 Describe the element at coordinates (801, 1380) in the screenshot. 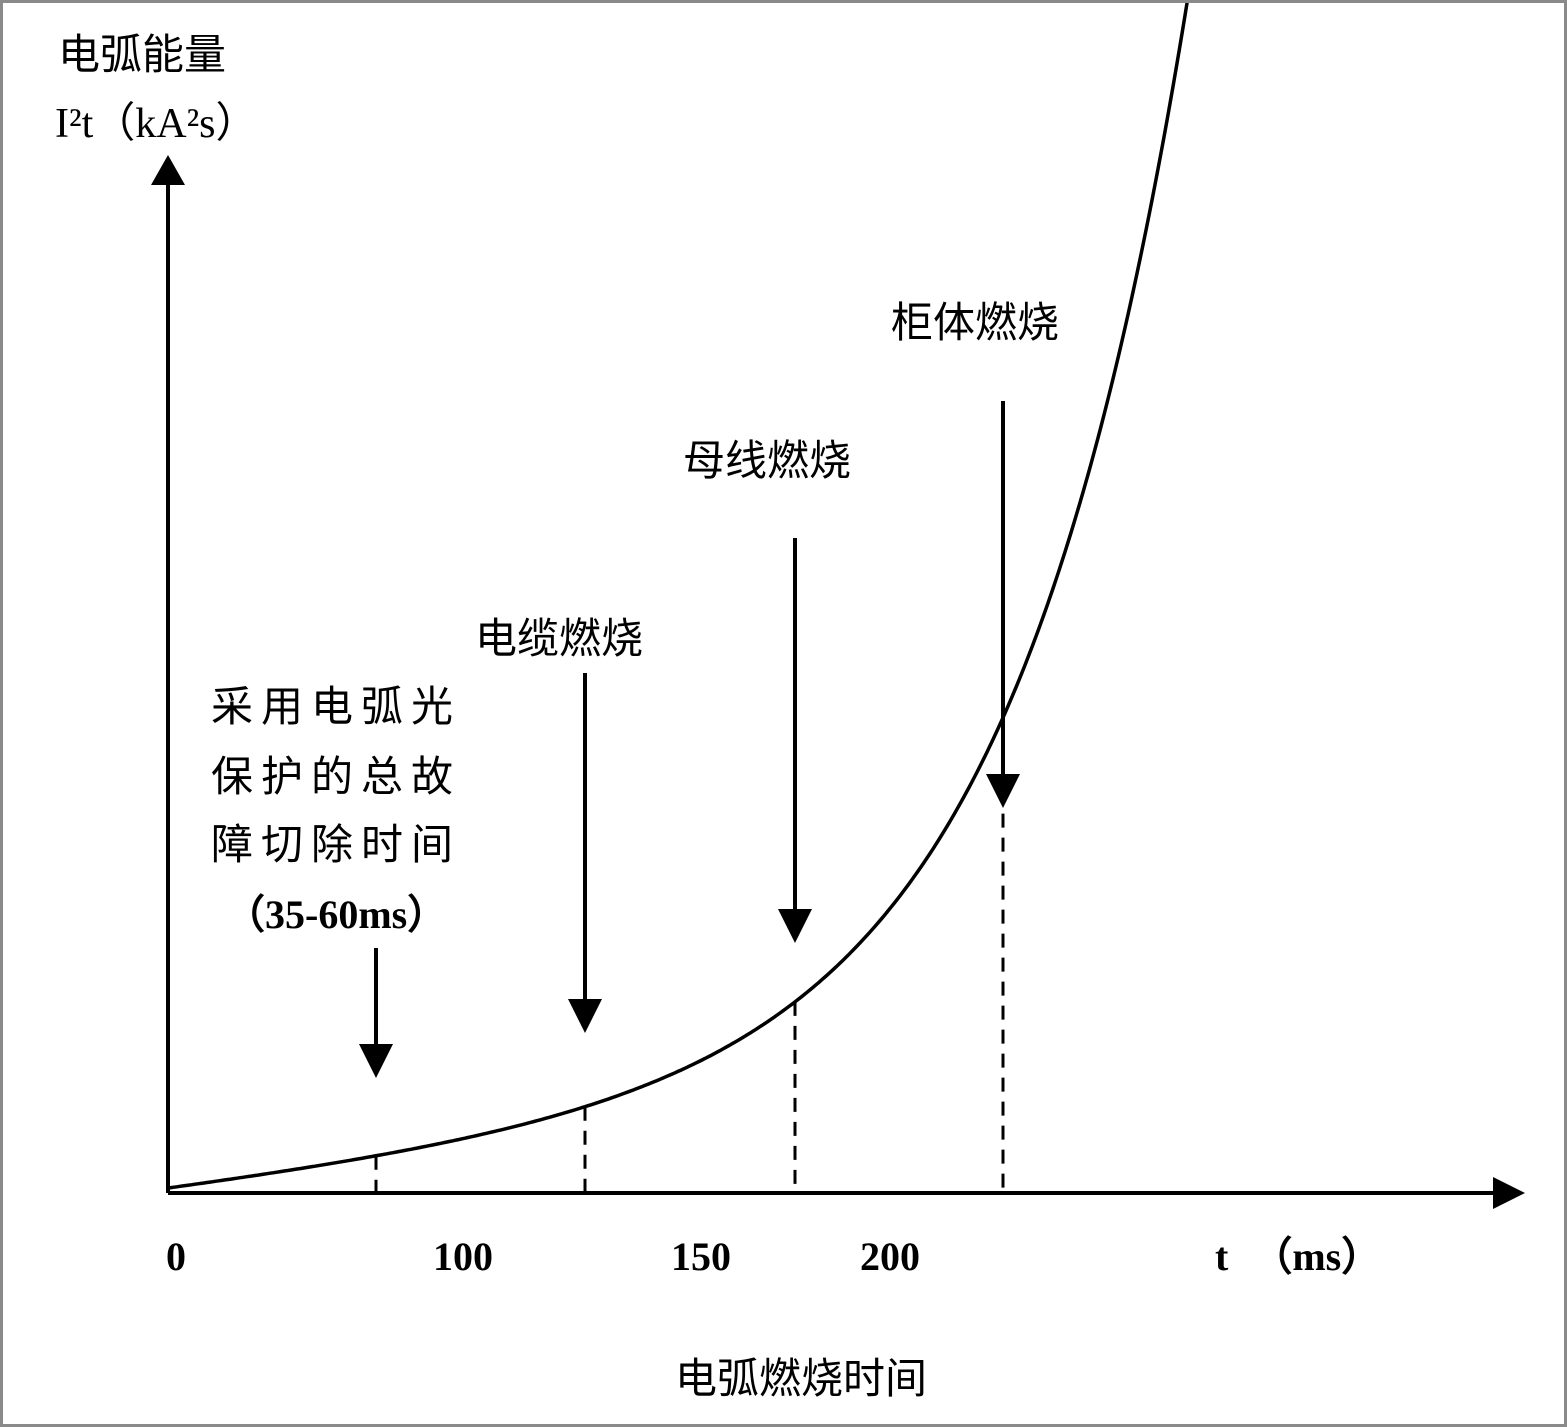

I see `x-axis-label: 电弧燃烧时间` at that location.